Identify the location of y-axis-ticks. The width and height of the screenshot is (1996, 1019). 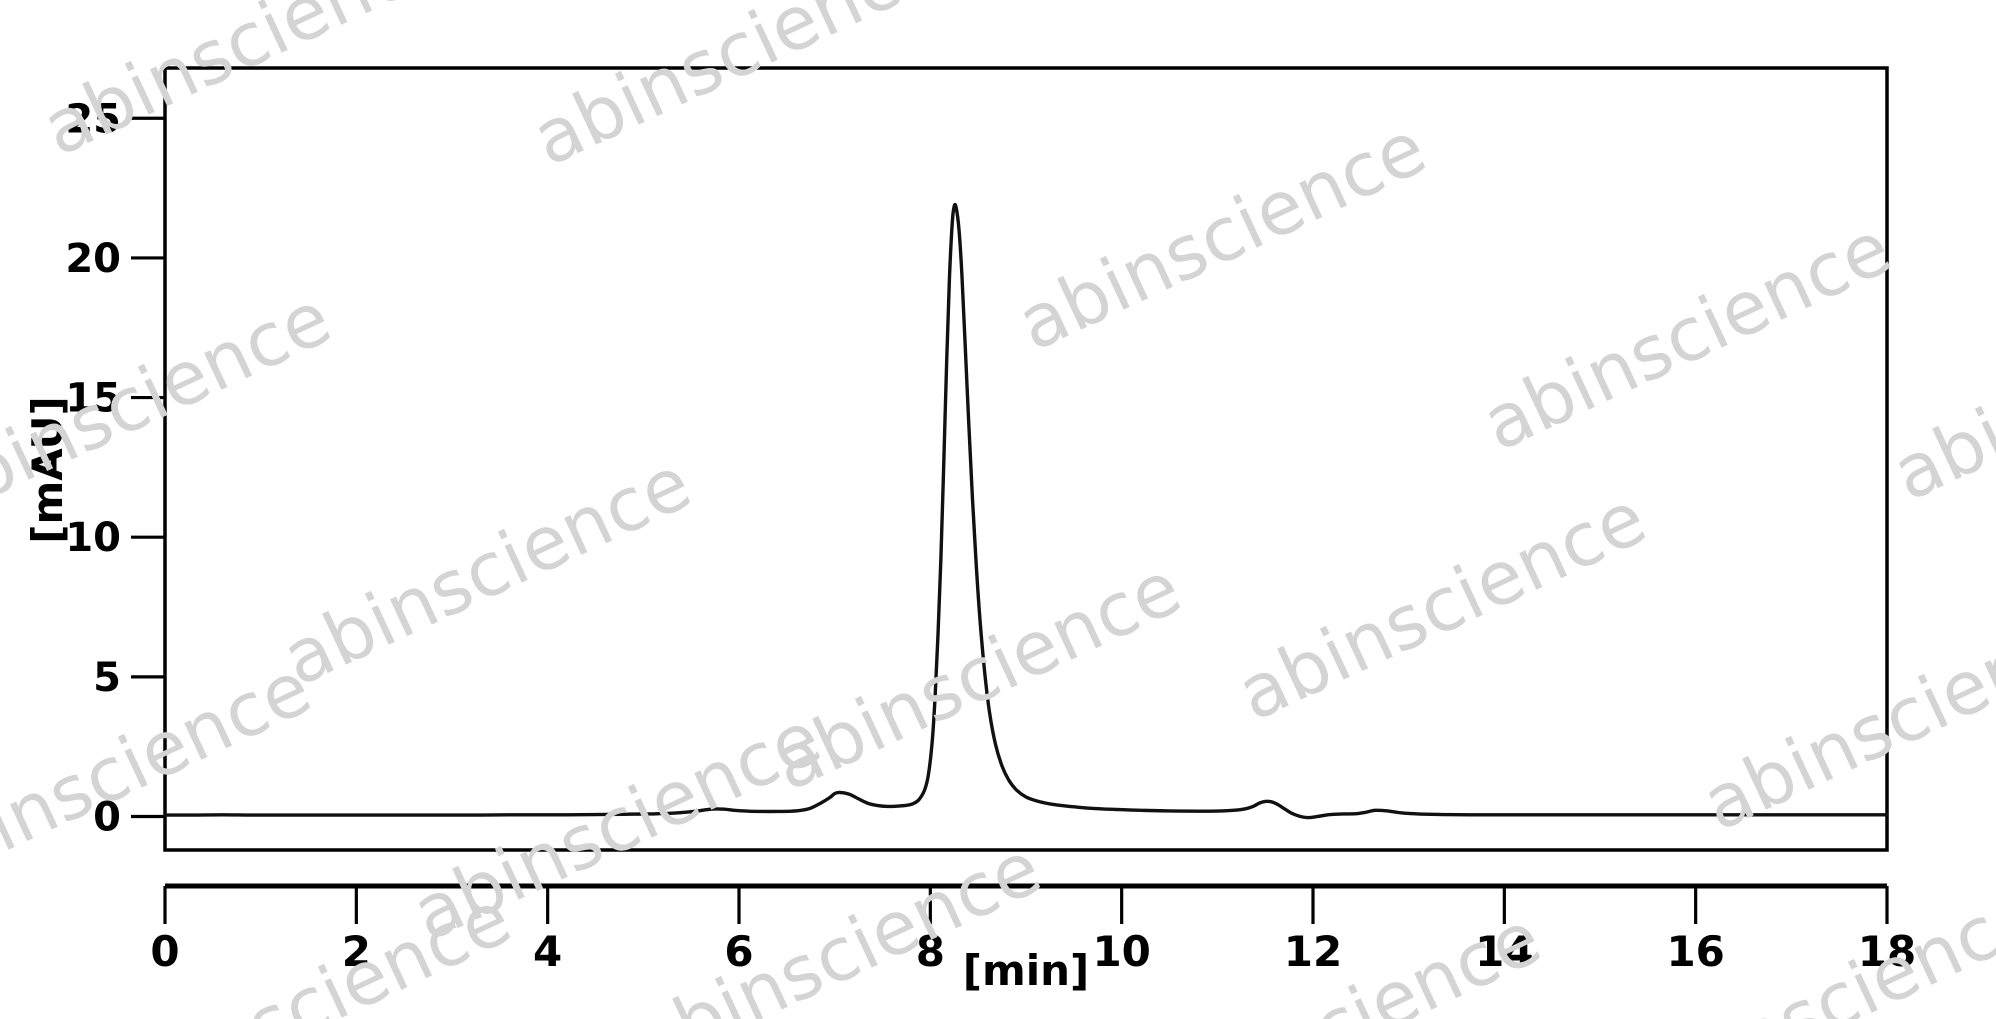
(148, 467).